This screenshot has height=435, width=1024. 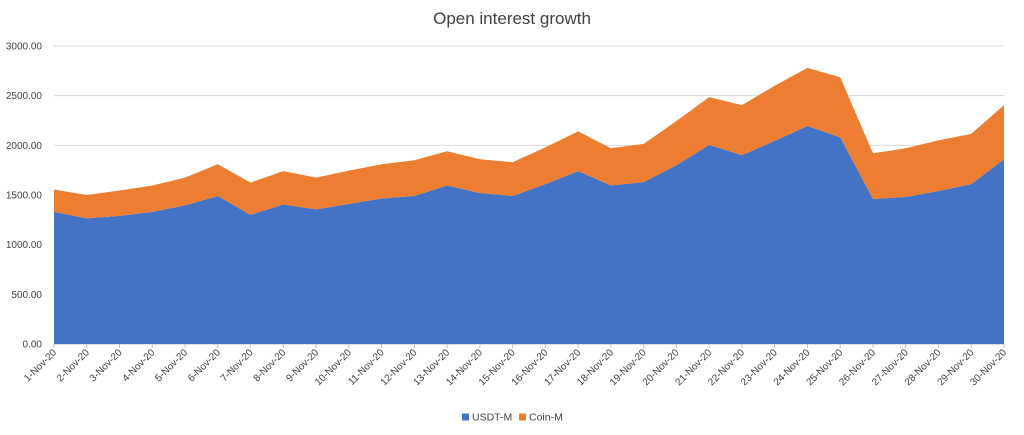 What do you see at coordinates (40, 365) in the screenshot?
I see `x-tick-label: 1-Nov-20` at bounding box center [40, 365].